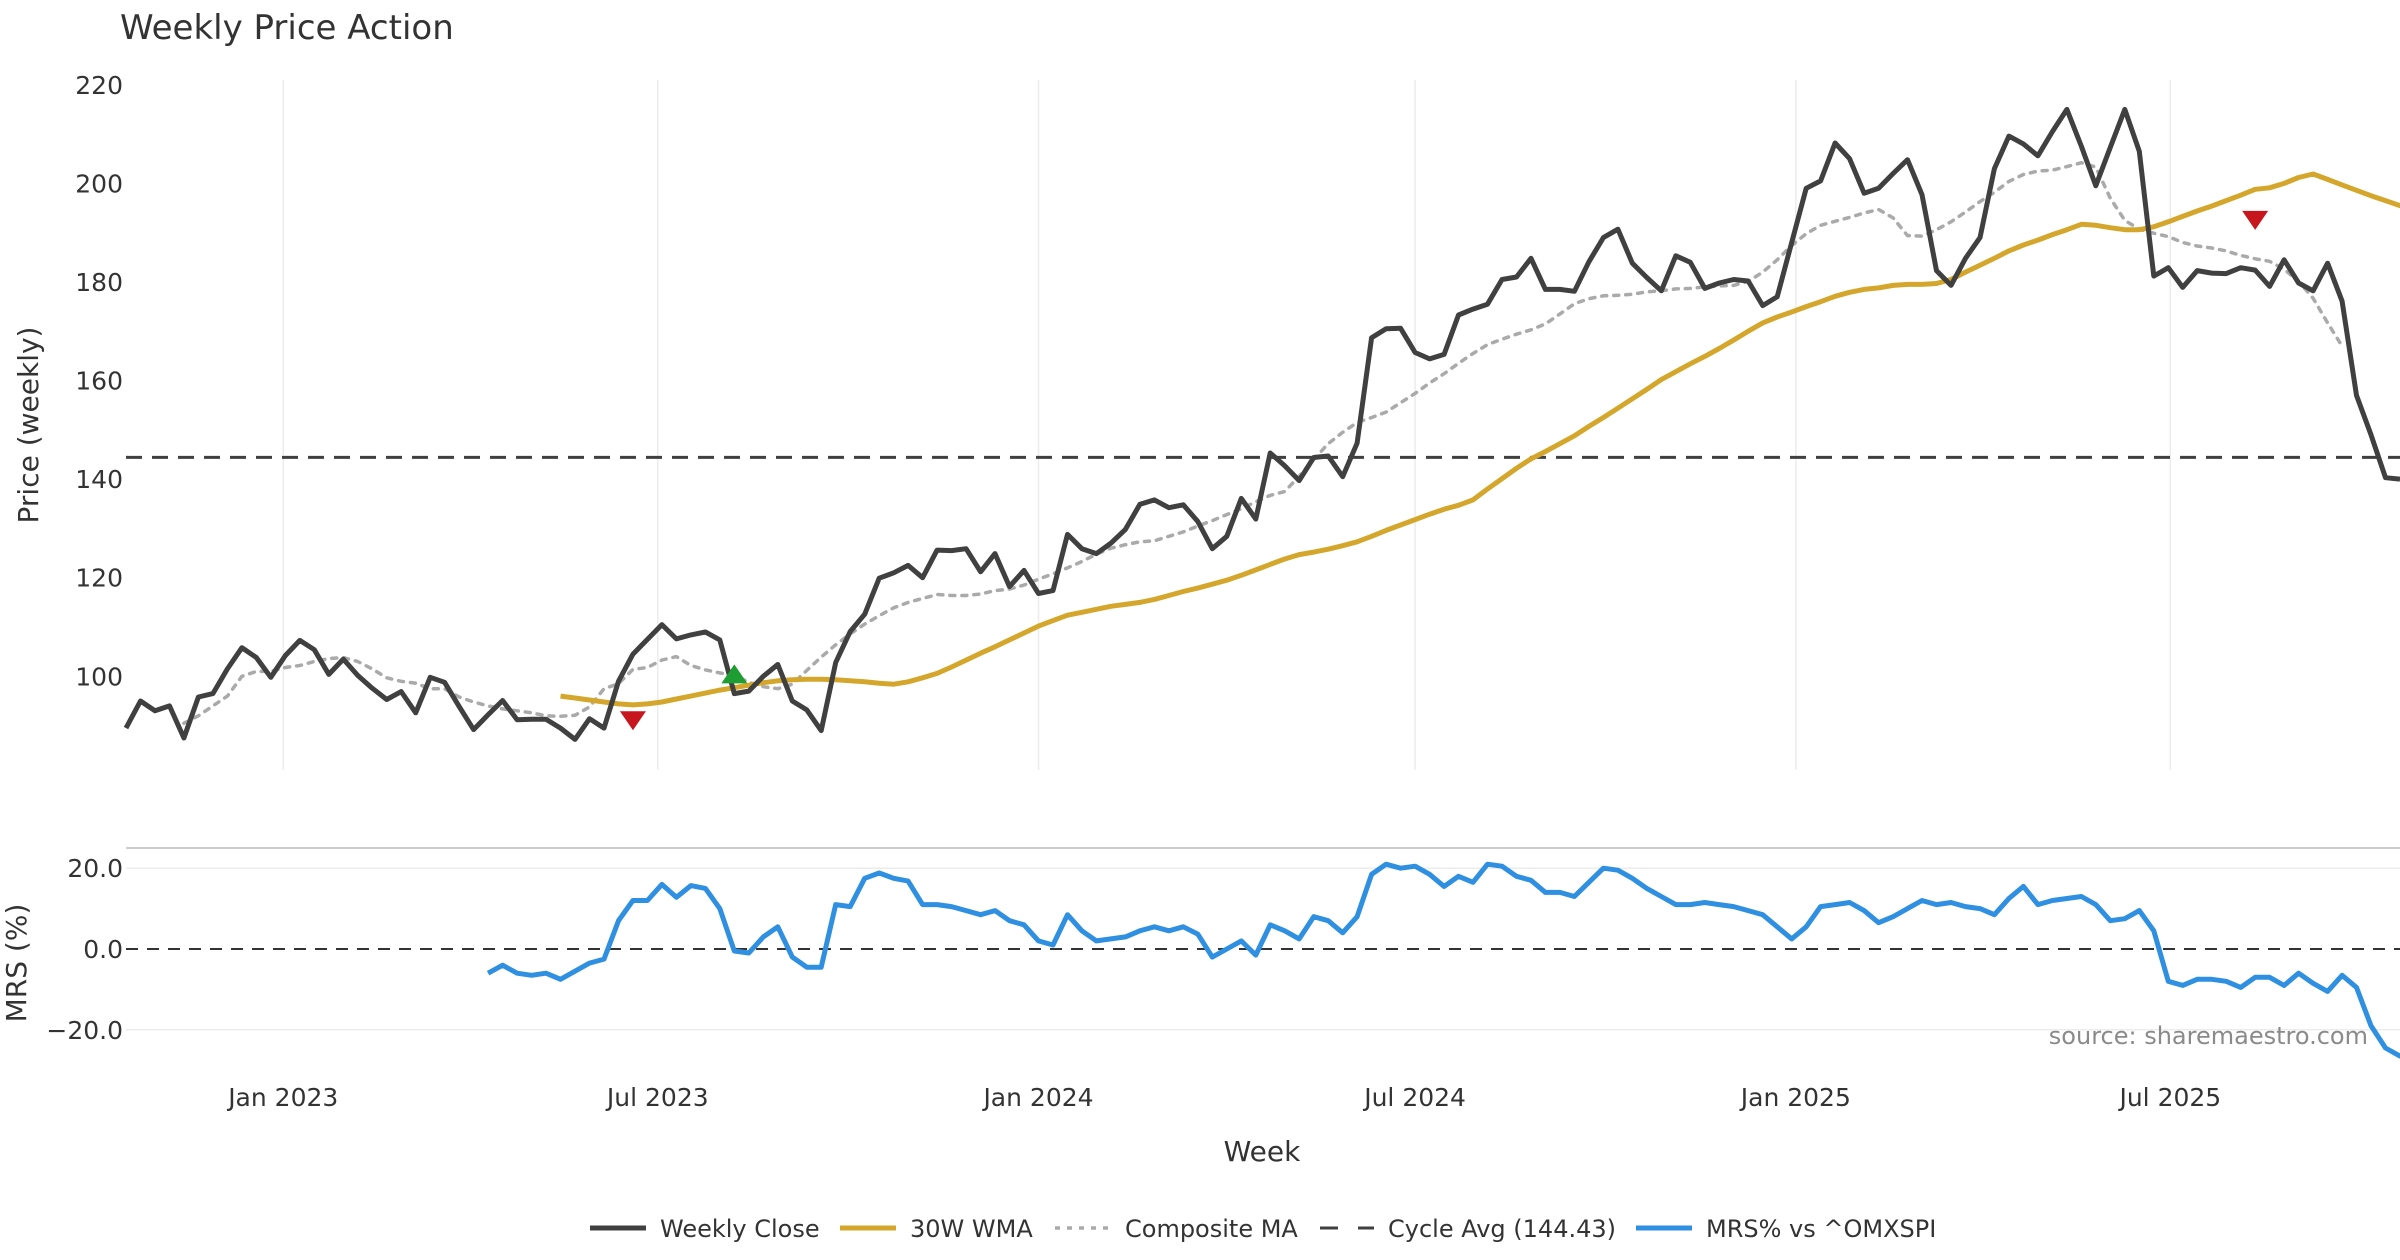 The width and height of the screenshot is (2400, 1260). Describe the element at coordinates (99, 183) in the screenshot. I see `y-tick-label: 200` at that location.